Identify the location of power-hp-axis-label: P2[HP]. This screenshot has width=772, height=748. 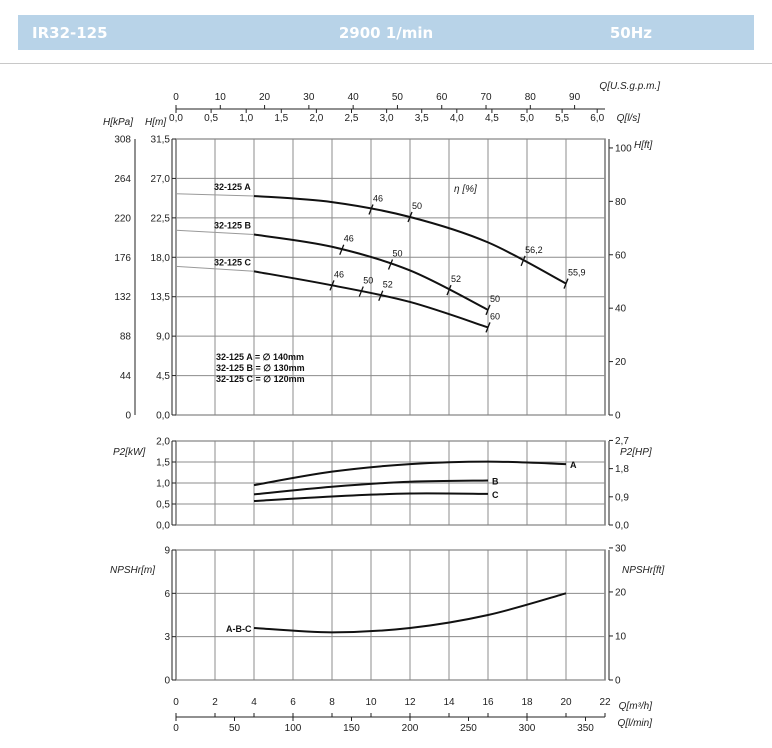
(636, 452).